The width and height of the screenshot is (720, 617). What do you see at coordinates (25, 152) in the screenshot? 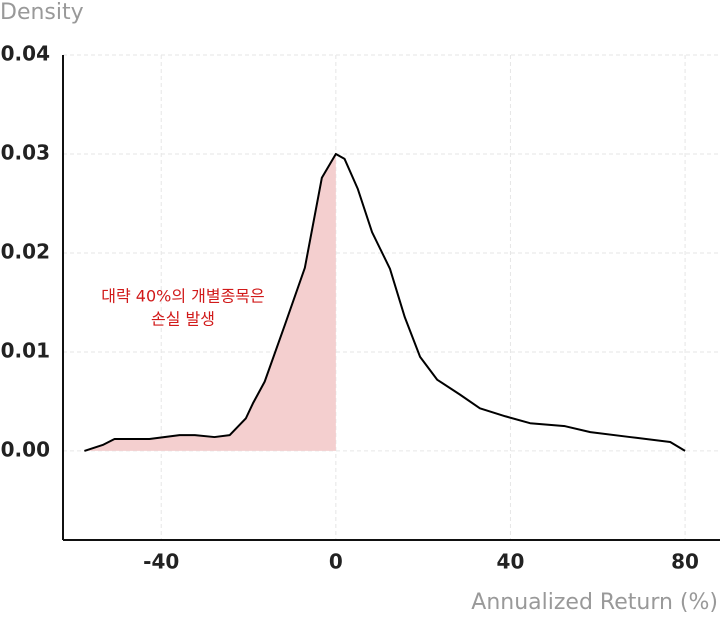
I see `y-tick-label: 0.03` at bounding box center [25, 152].